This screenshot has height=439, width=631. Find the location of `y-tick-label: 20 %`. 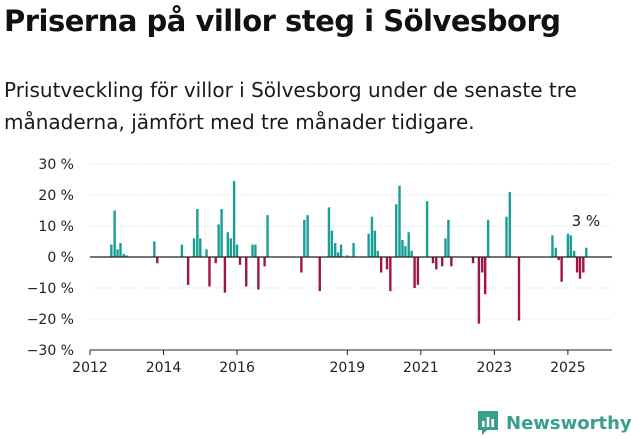

y-tick-label: 20 % is located at coordinates (56, 196).